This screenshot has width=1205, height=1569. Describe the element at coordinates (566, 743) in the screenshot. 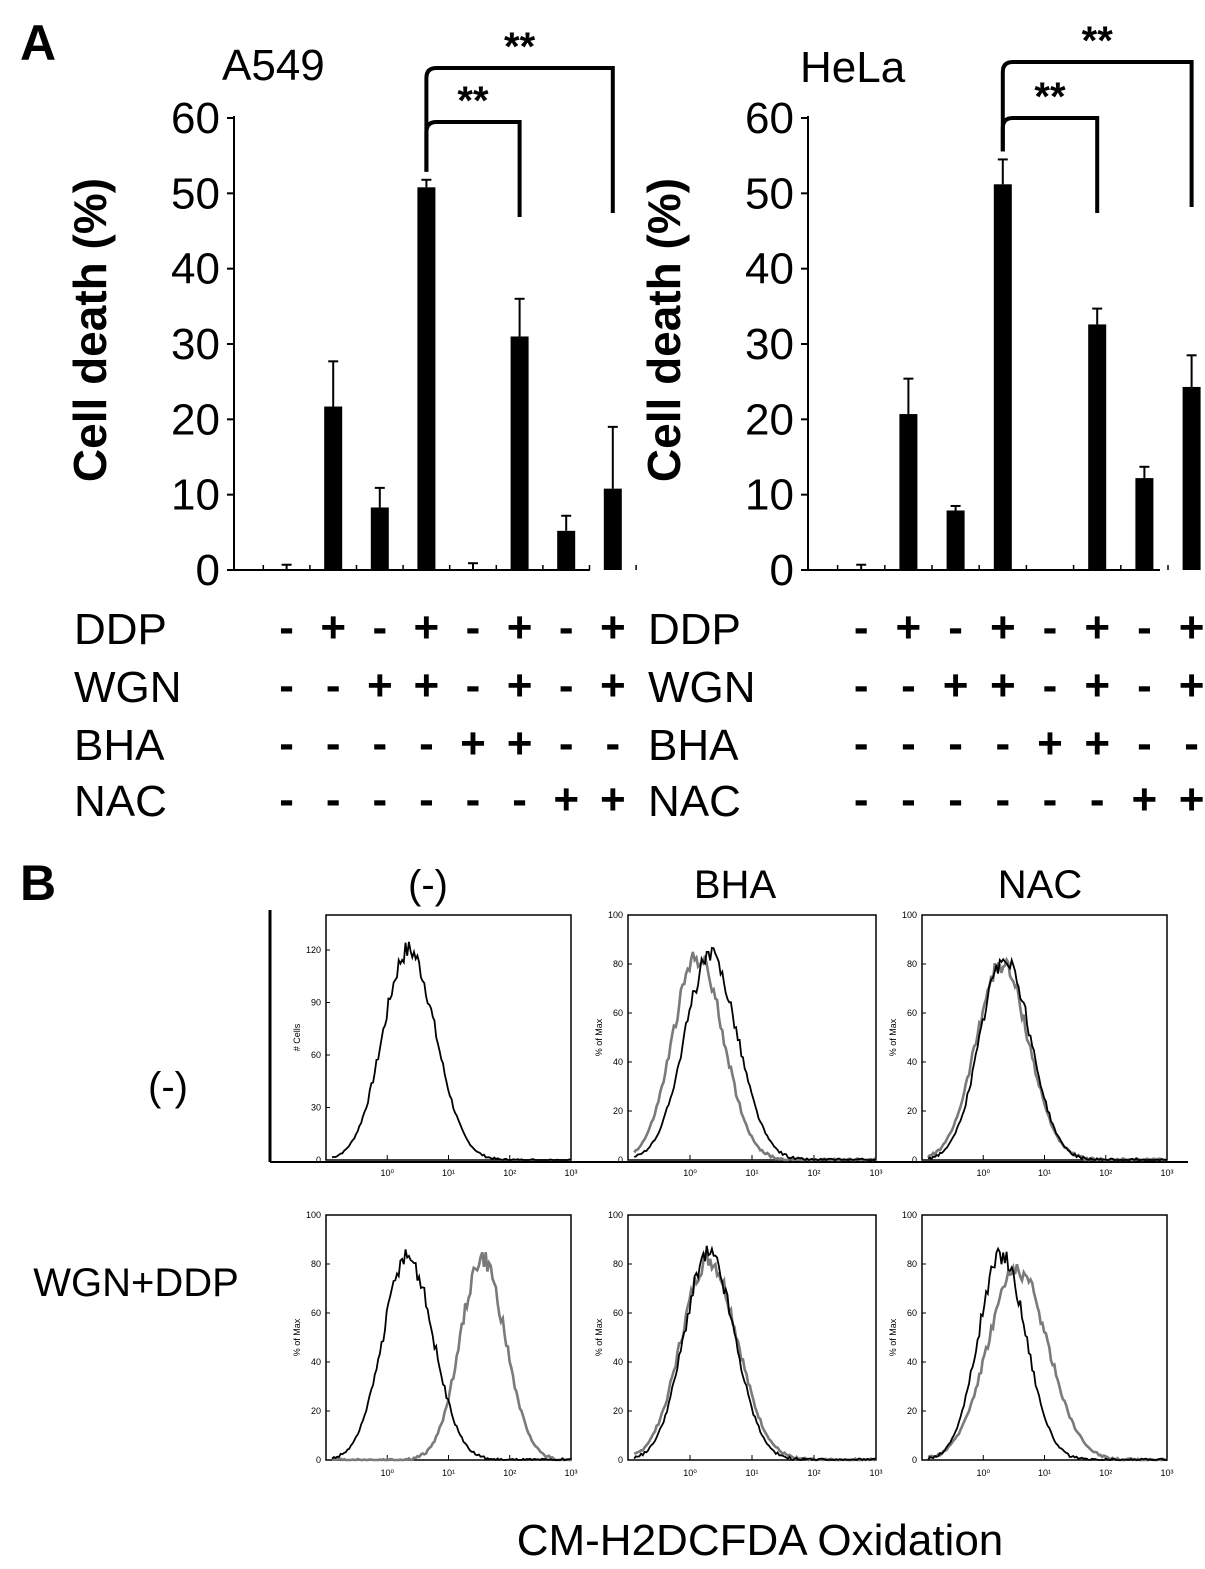

I see `treatment-sign-a549-bha-6: -` at that location.